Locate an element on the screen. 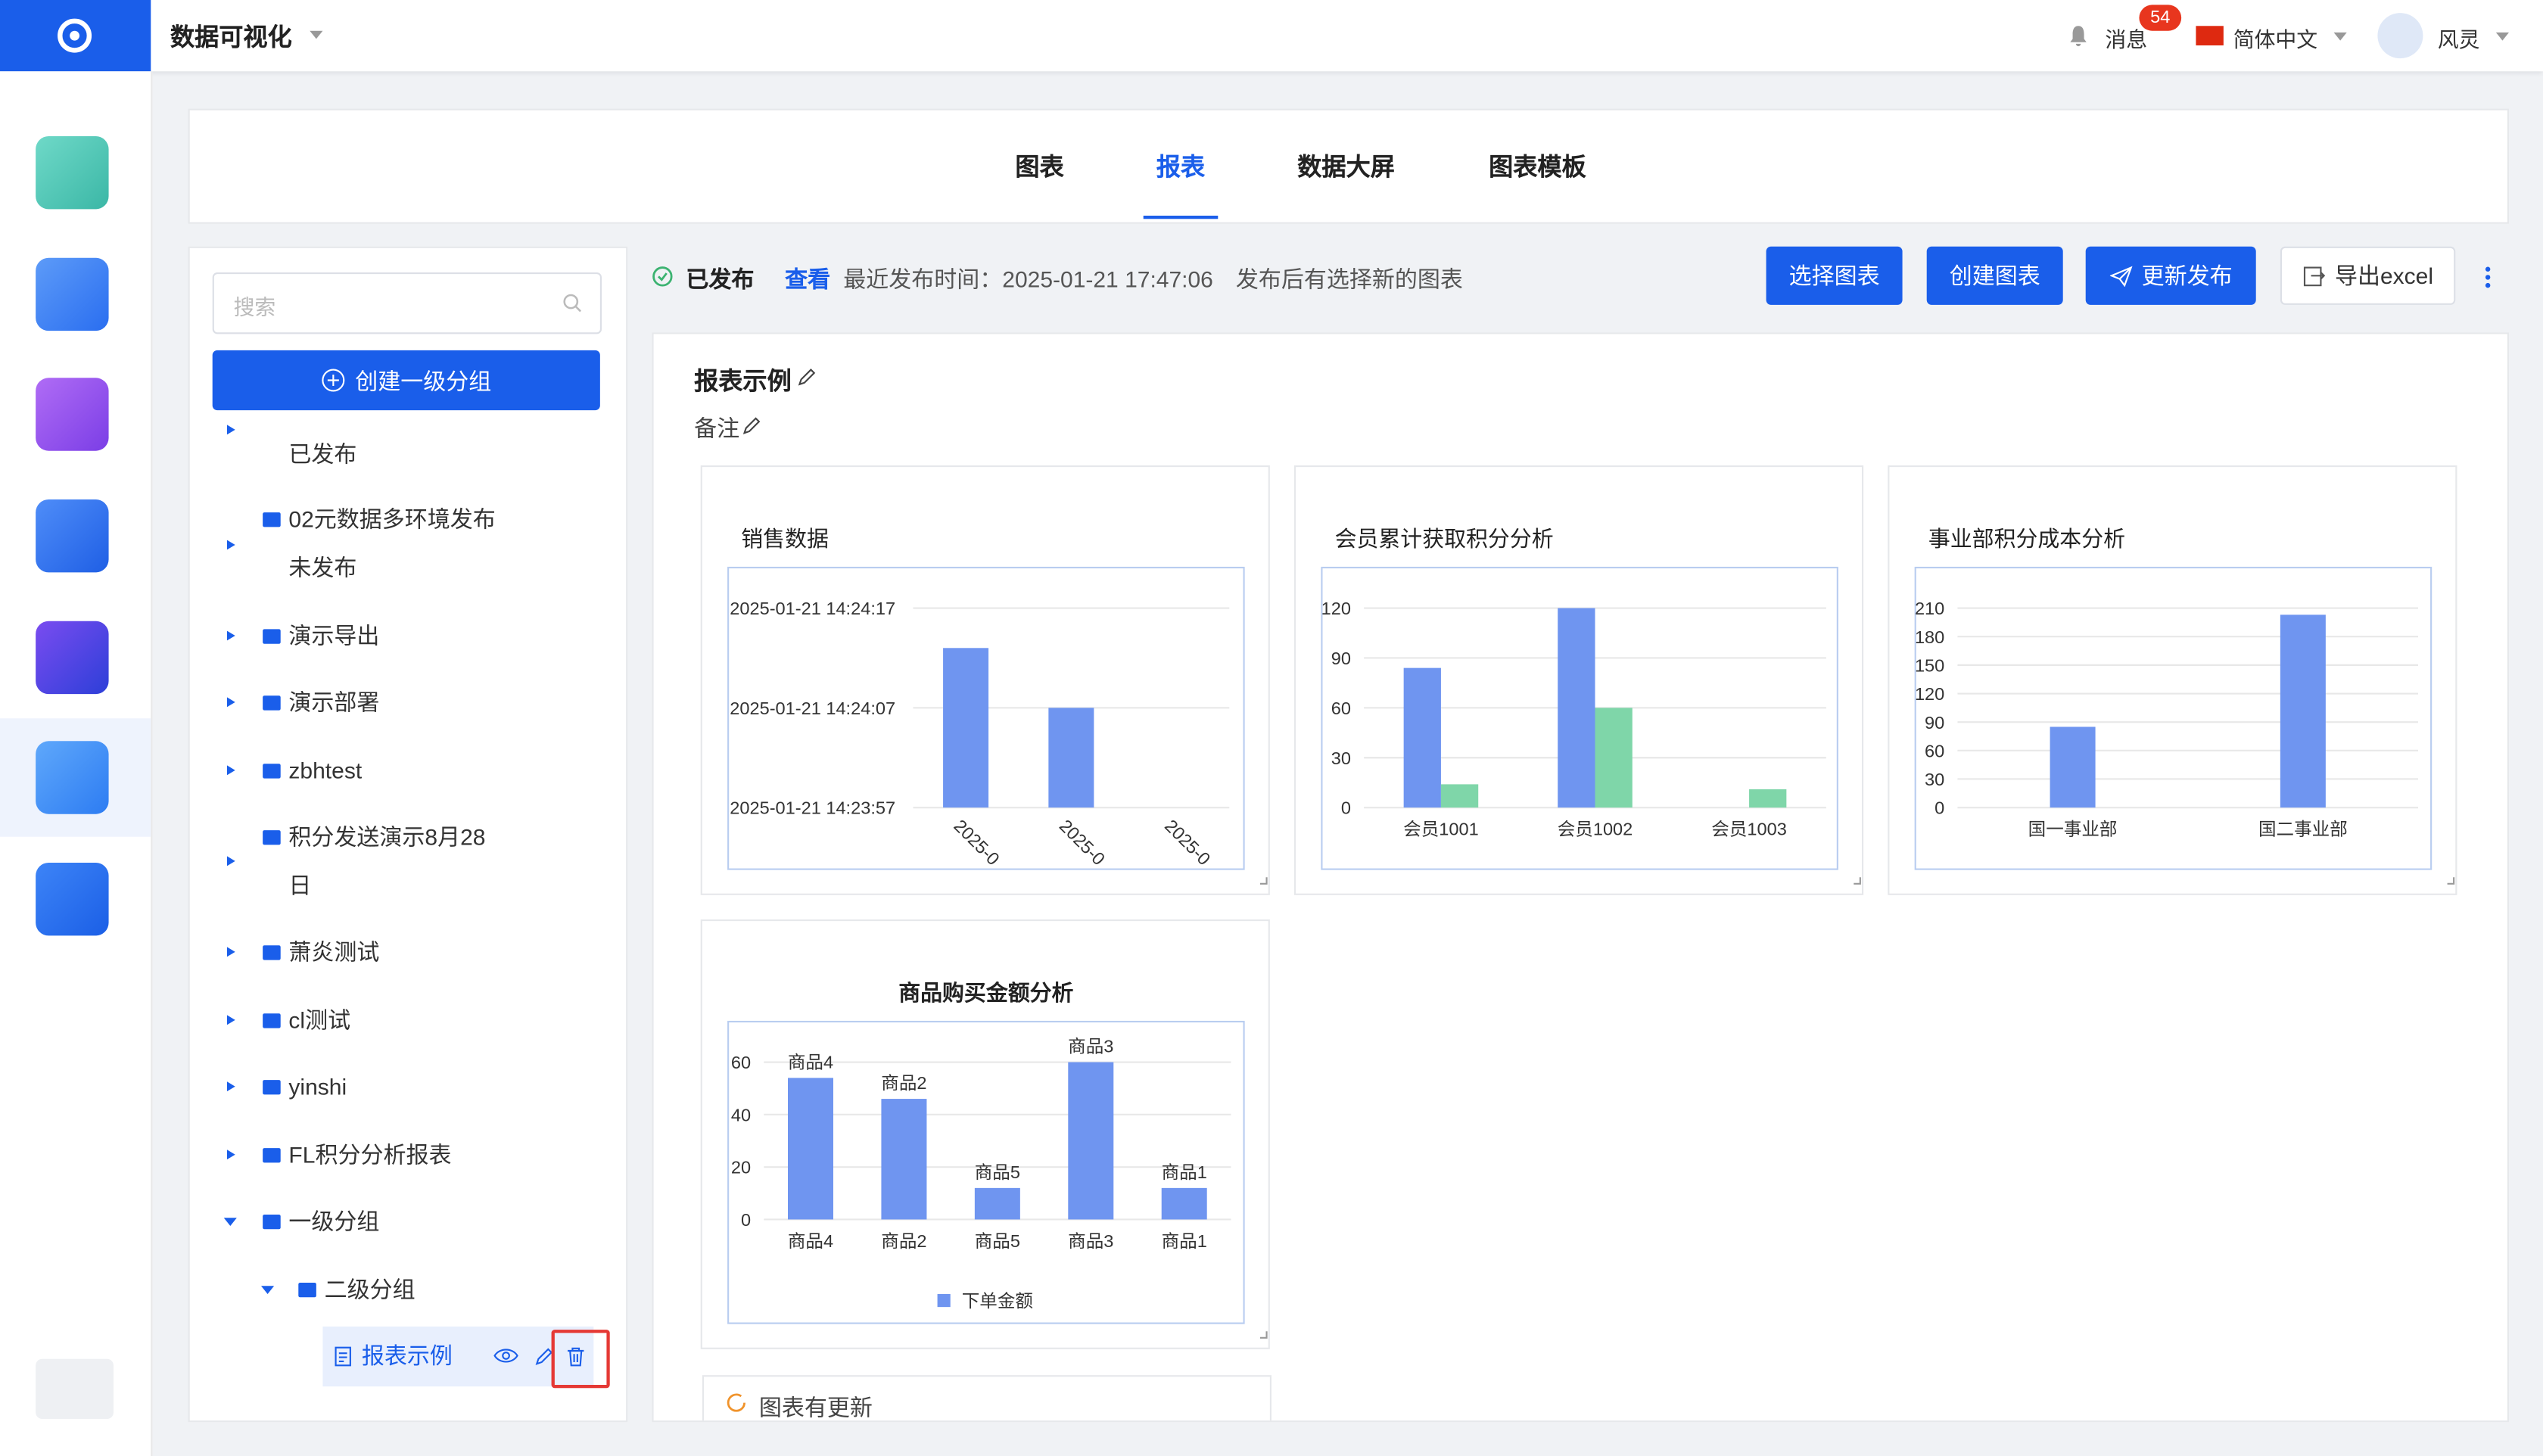 Image resolution: width=2543 pixels, height=1456 pixels. tree-item: 二级分组 is located at coordinates (370, 1289).